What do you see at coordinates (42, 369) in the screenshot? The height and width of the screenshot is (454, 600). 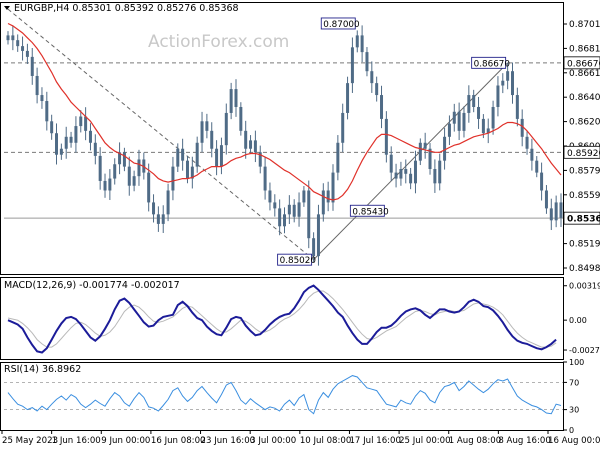 I see `rsi-title: RSI(14) 36.8962` at bounding box center [42, 369].